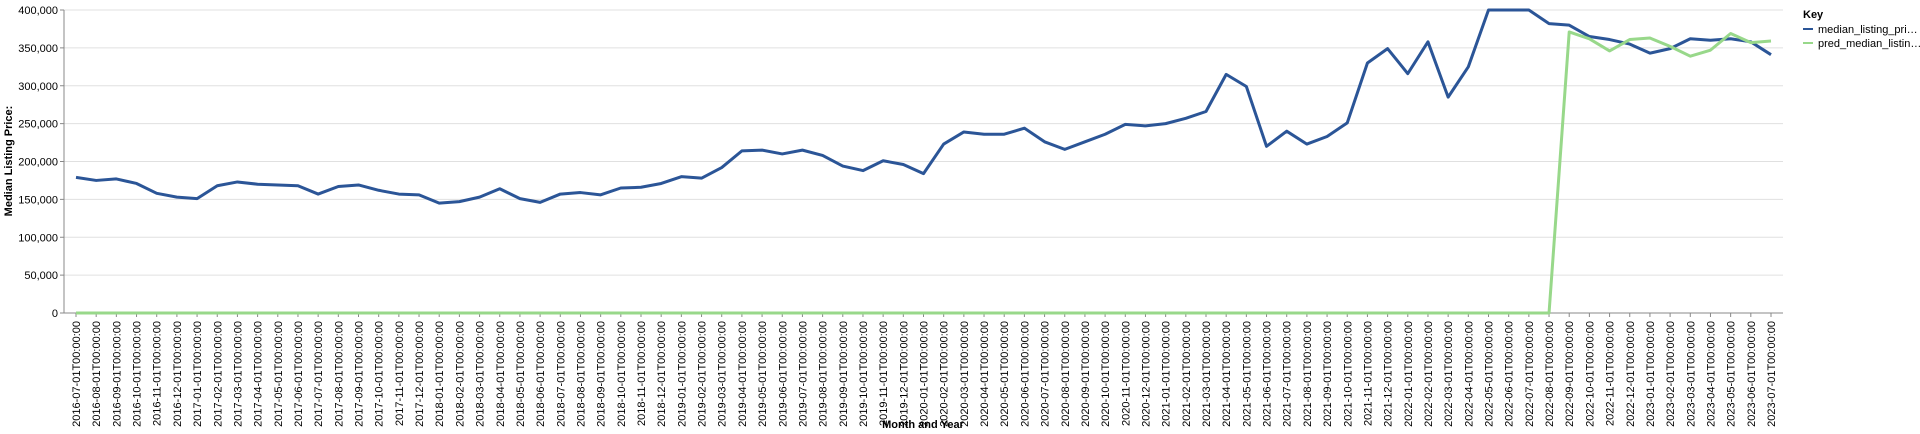 The image size is (1920, 434). I want to click on x-tick-label: 2022-02-01T00:00:00, so click(1429, 374).